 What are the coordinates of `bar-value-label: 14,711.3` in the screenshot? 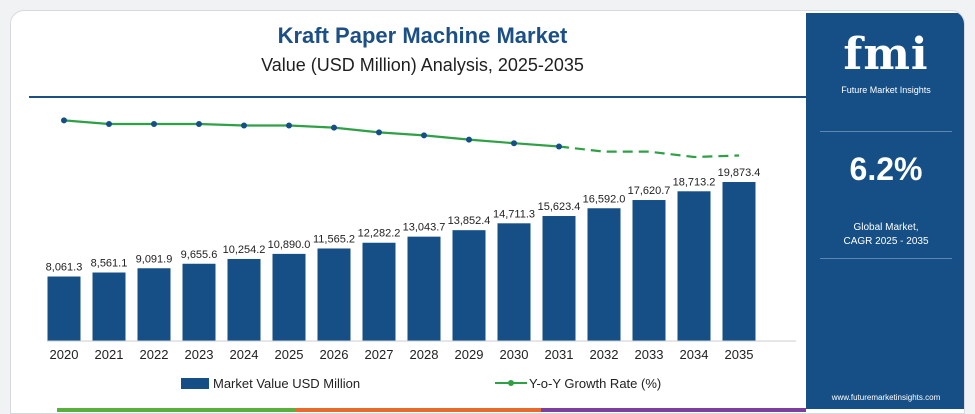 It's located at (514, 214).